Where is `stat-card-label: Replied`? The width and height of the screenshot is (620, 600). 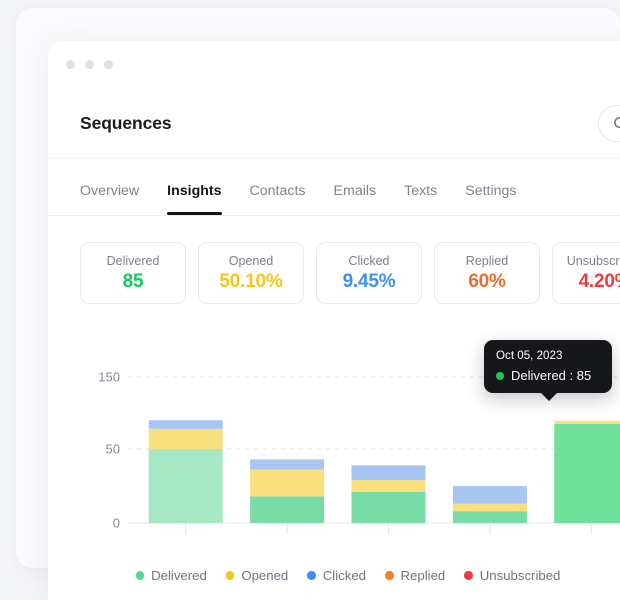 stat-card-label: Replied is located at coordinates (487, 260).